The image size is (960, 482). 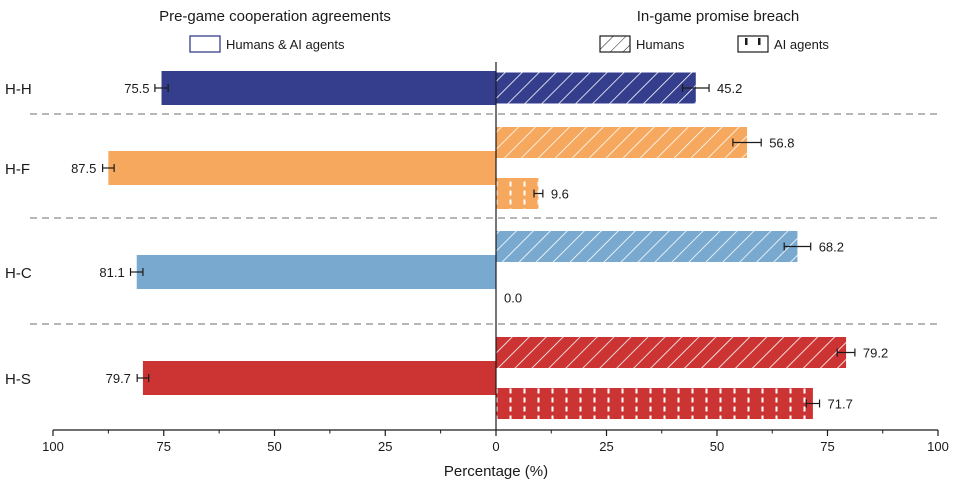 I want to click on breach-ai-pattern-h-s, so click(x=654, y=403).